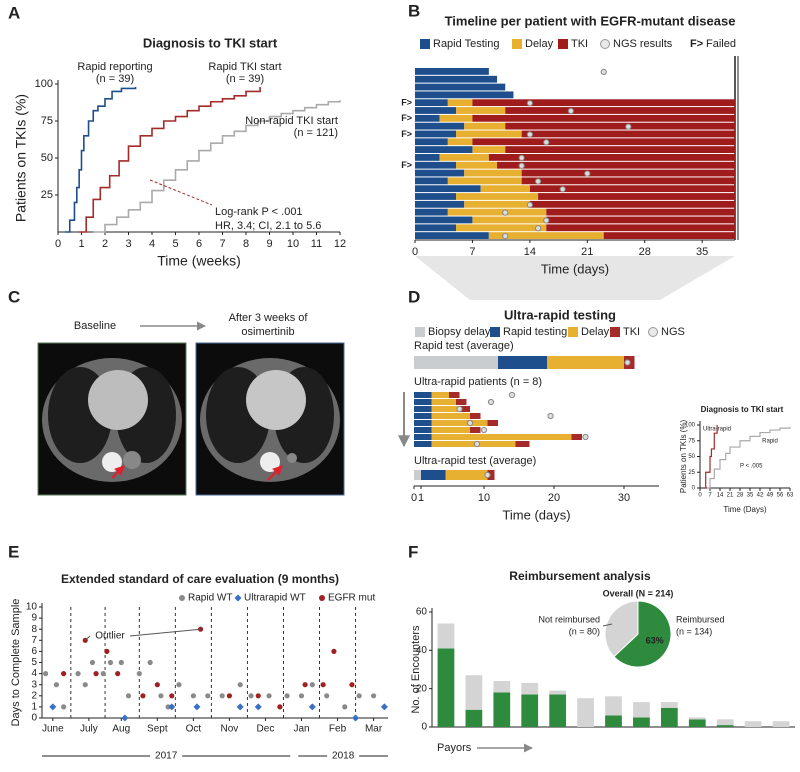 Image resolution: width=800 pixels, height=772 pixels. I want to click on y-tick-label: 100, so click(44, 84).